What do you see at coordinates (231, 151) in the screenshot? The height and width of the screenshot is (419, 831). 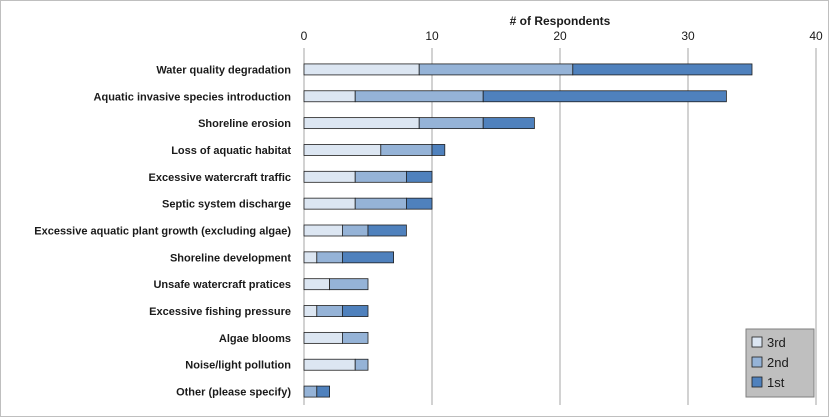 I see `category-label: Loss of aquatic habitat` at bounding box center [231, 151].